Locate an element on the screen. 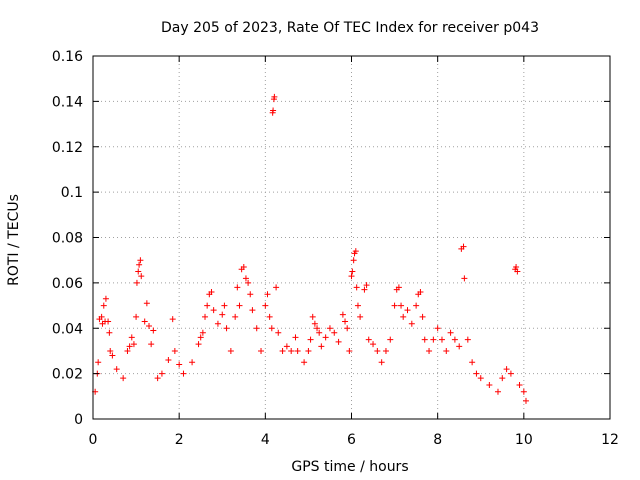 The width and height of the screenshot is (640, 480). y-tick-label: 0.16 is located at coordinates (67, 57).